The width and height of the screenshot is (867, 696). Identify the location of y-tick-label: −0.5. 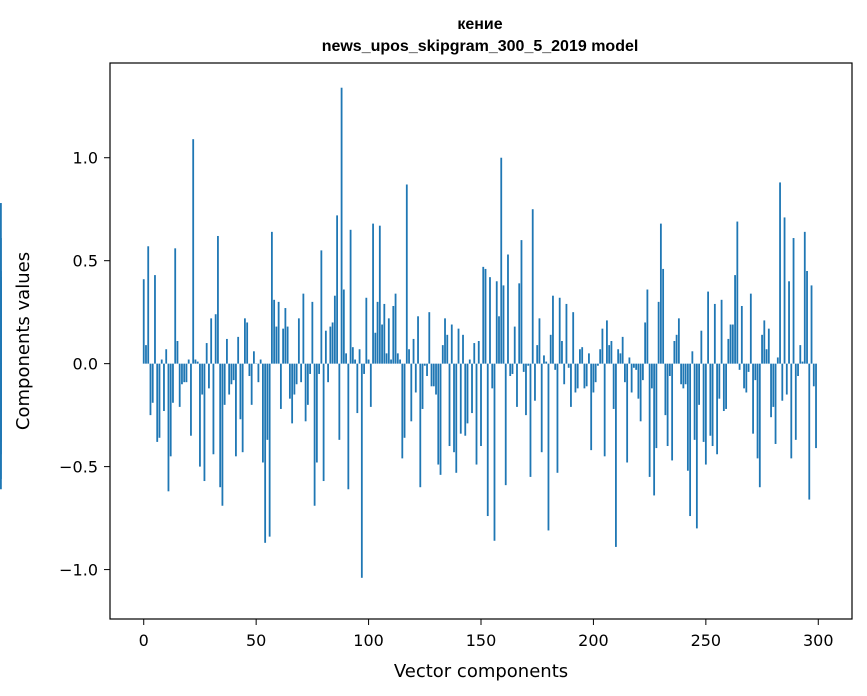
(78, 467).